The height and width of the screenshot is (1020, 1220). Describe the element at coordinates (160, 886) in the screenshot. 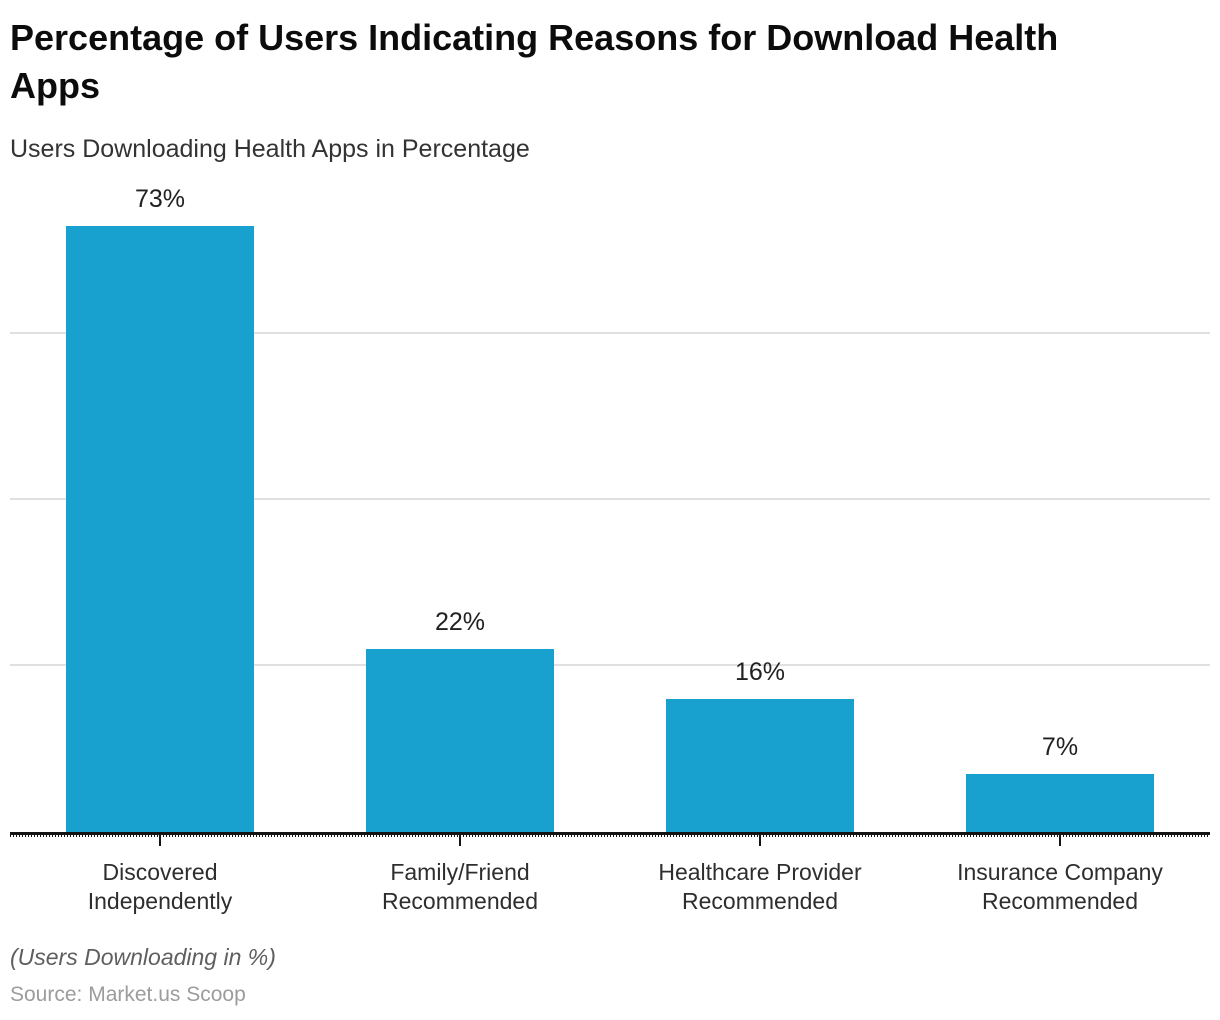

I see `x-axis-category-label: Discovered Independently` at that location.